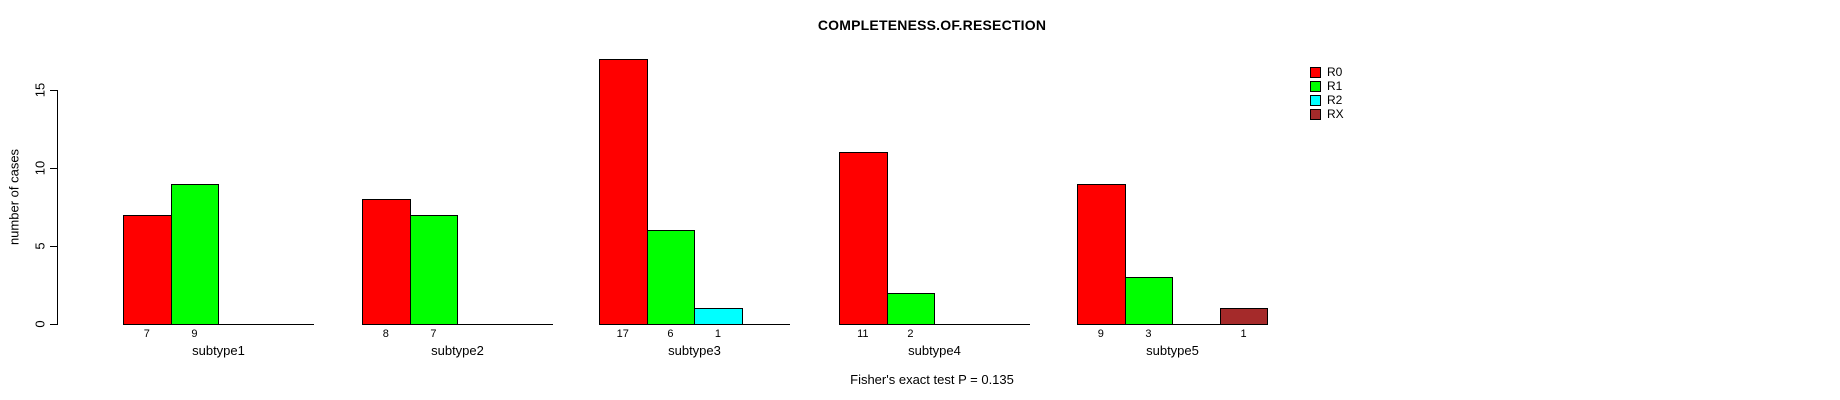  Describe the element at coordinates (623, 191) in the screenshot. I see `bar-r0-subtype3` at that location.